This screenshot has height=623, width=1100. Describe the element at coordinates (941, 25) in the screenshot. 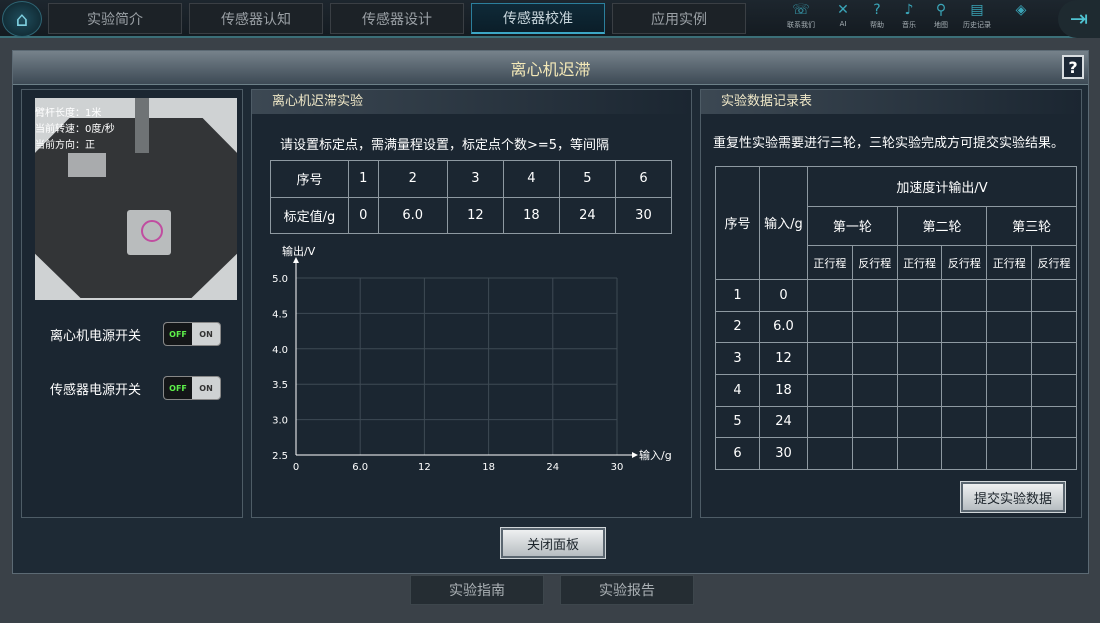

I see `icon-label: 地图` at that location.